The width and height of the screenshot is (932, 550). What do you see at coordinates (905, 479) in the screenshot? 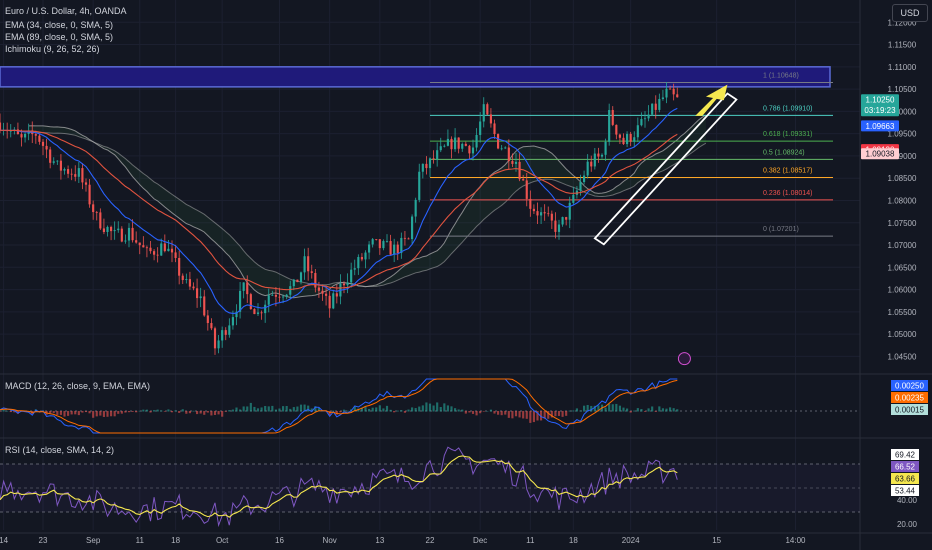
I see `rsi-value-label: 63.66` at bounding box center [905, 479].